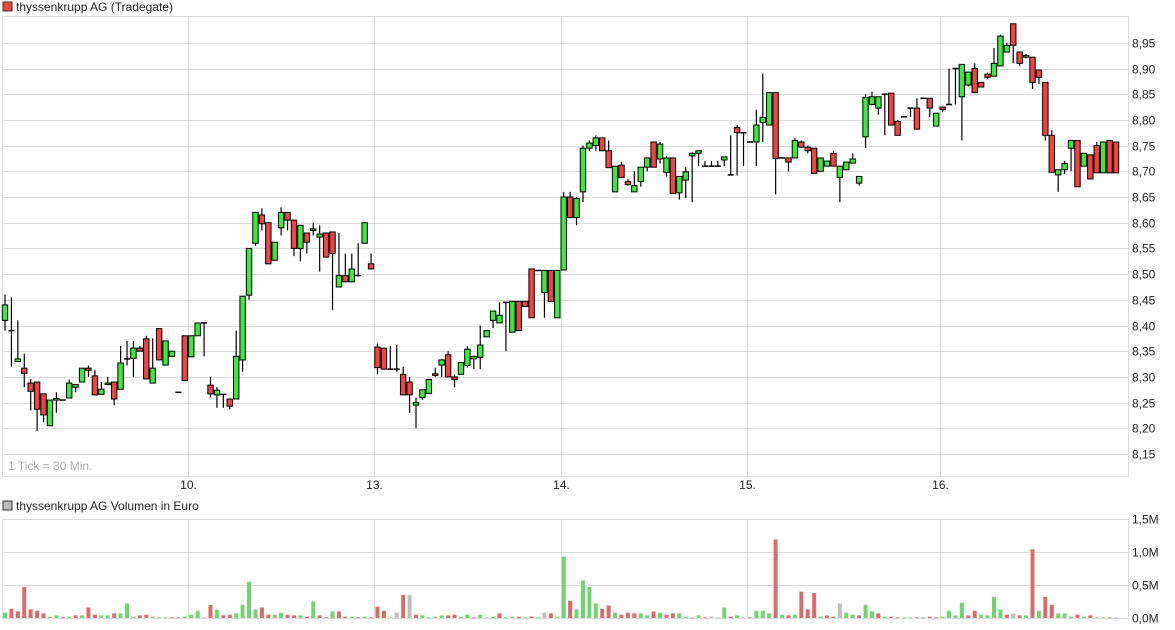  I want to click on volume-y-tick-label: 1,0M, so click(1145, 553).